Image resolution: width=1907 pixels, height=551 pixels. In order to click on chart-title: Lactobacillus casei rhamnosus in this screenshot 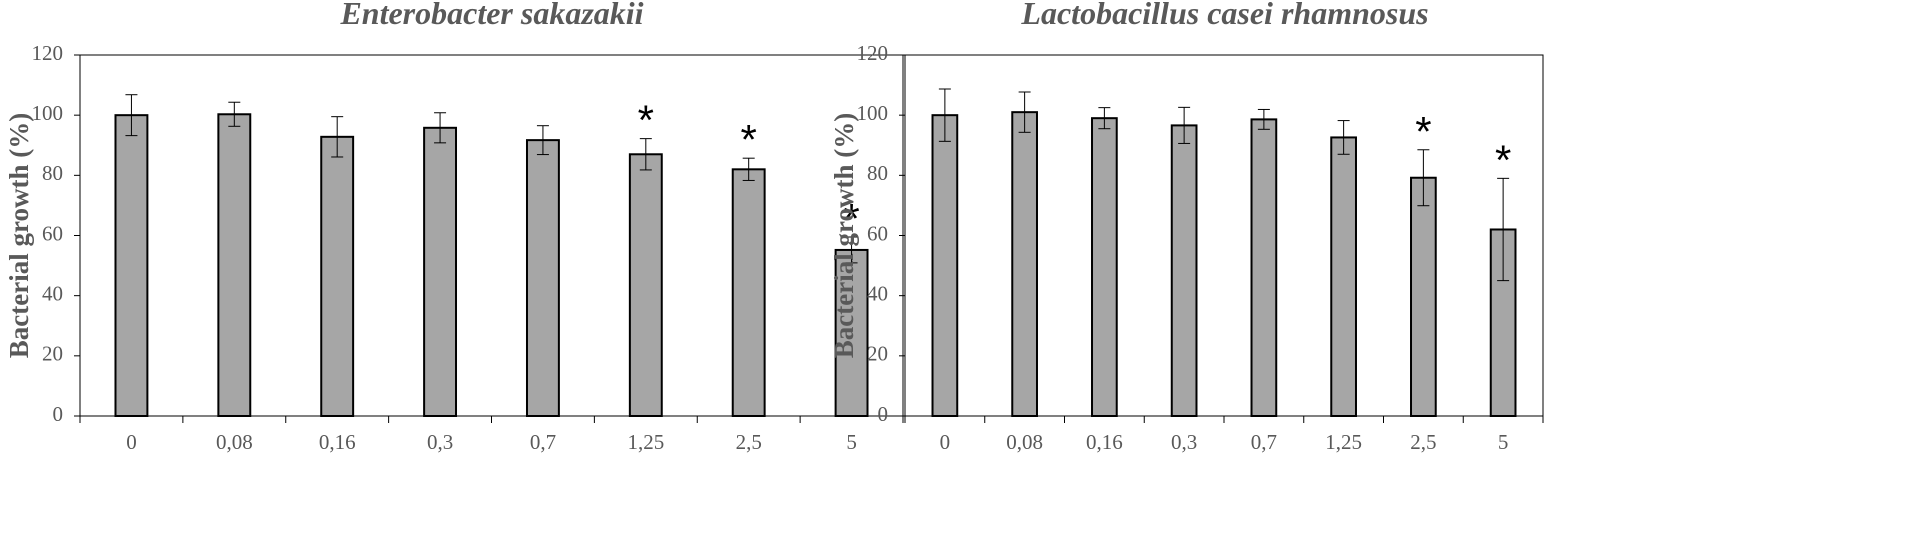, I will do `click(1224, 15)`.